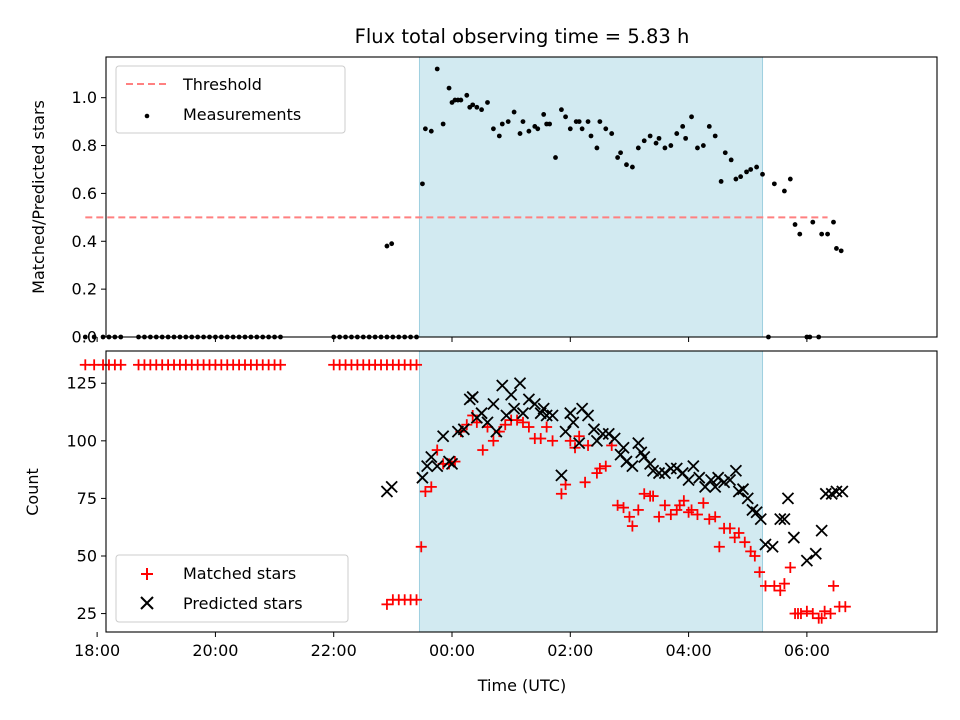 Image resolution: width=960 pixels, height=720 pixels. What do you see at coordinates (243, 603) in the screenshot?
I see `legend-predicted-label: Predicted stars` at bounding box center [243, 603].